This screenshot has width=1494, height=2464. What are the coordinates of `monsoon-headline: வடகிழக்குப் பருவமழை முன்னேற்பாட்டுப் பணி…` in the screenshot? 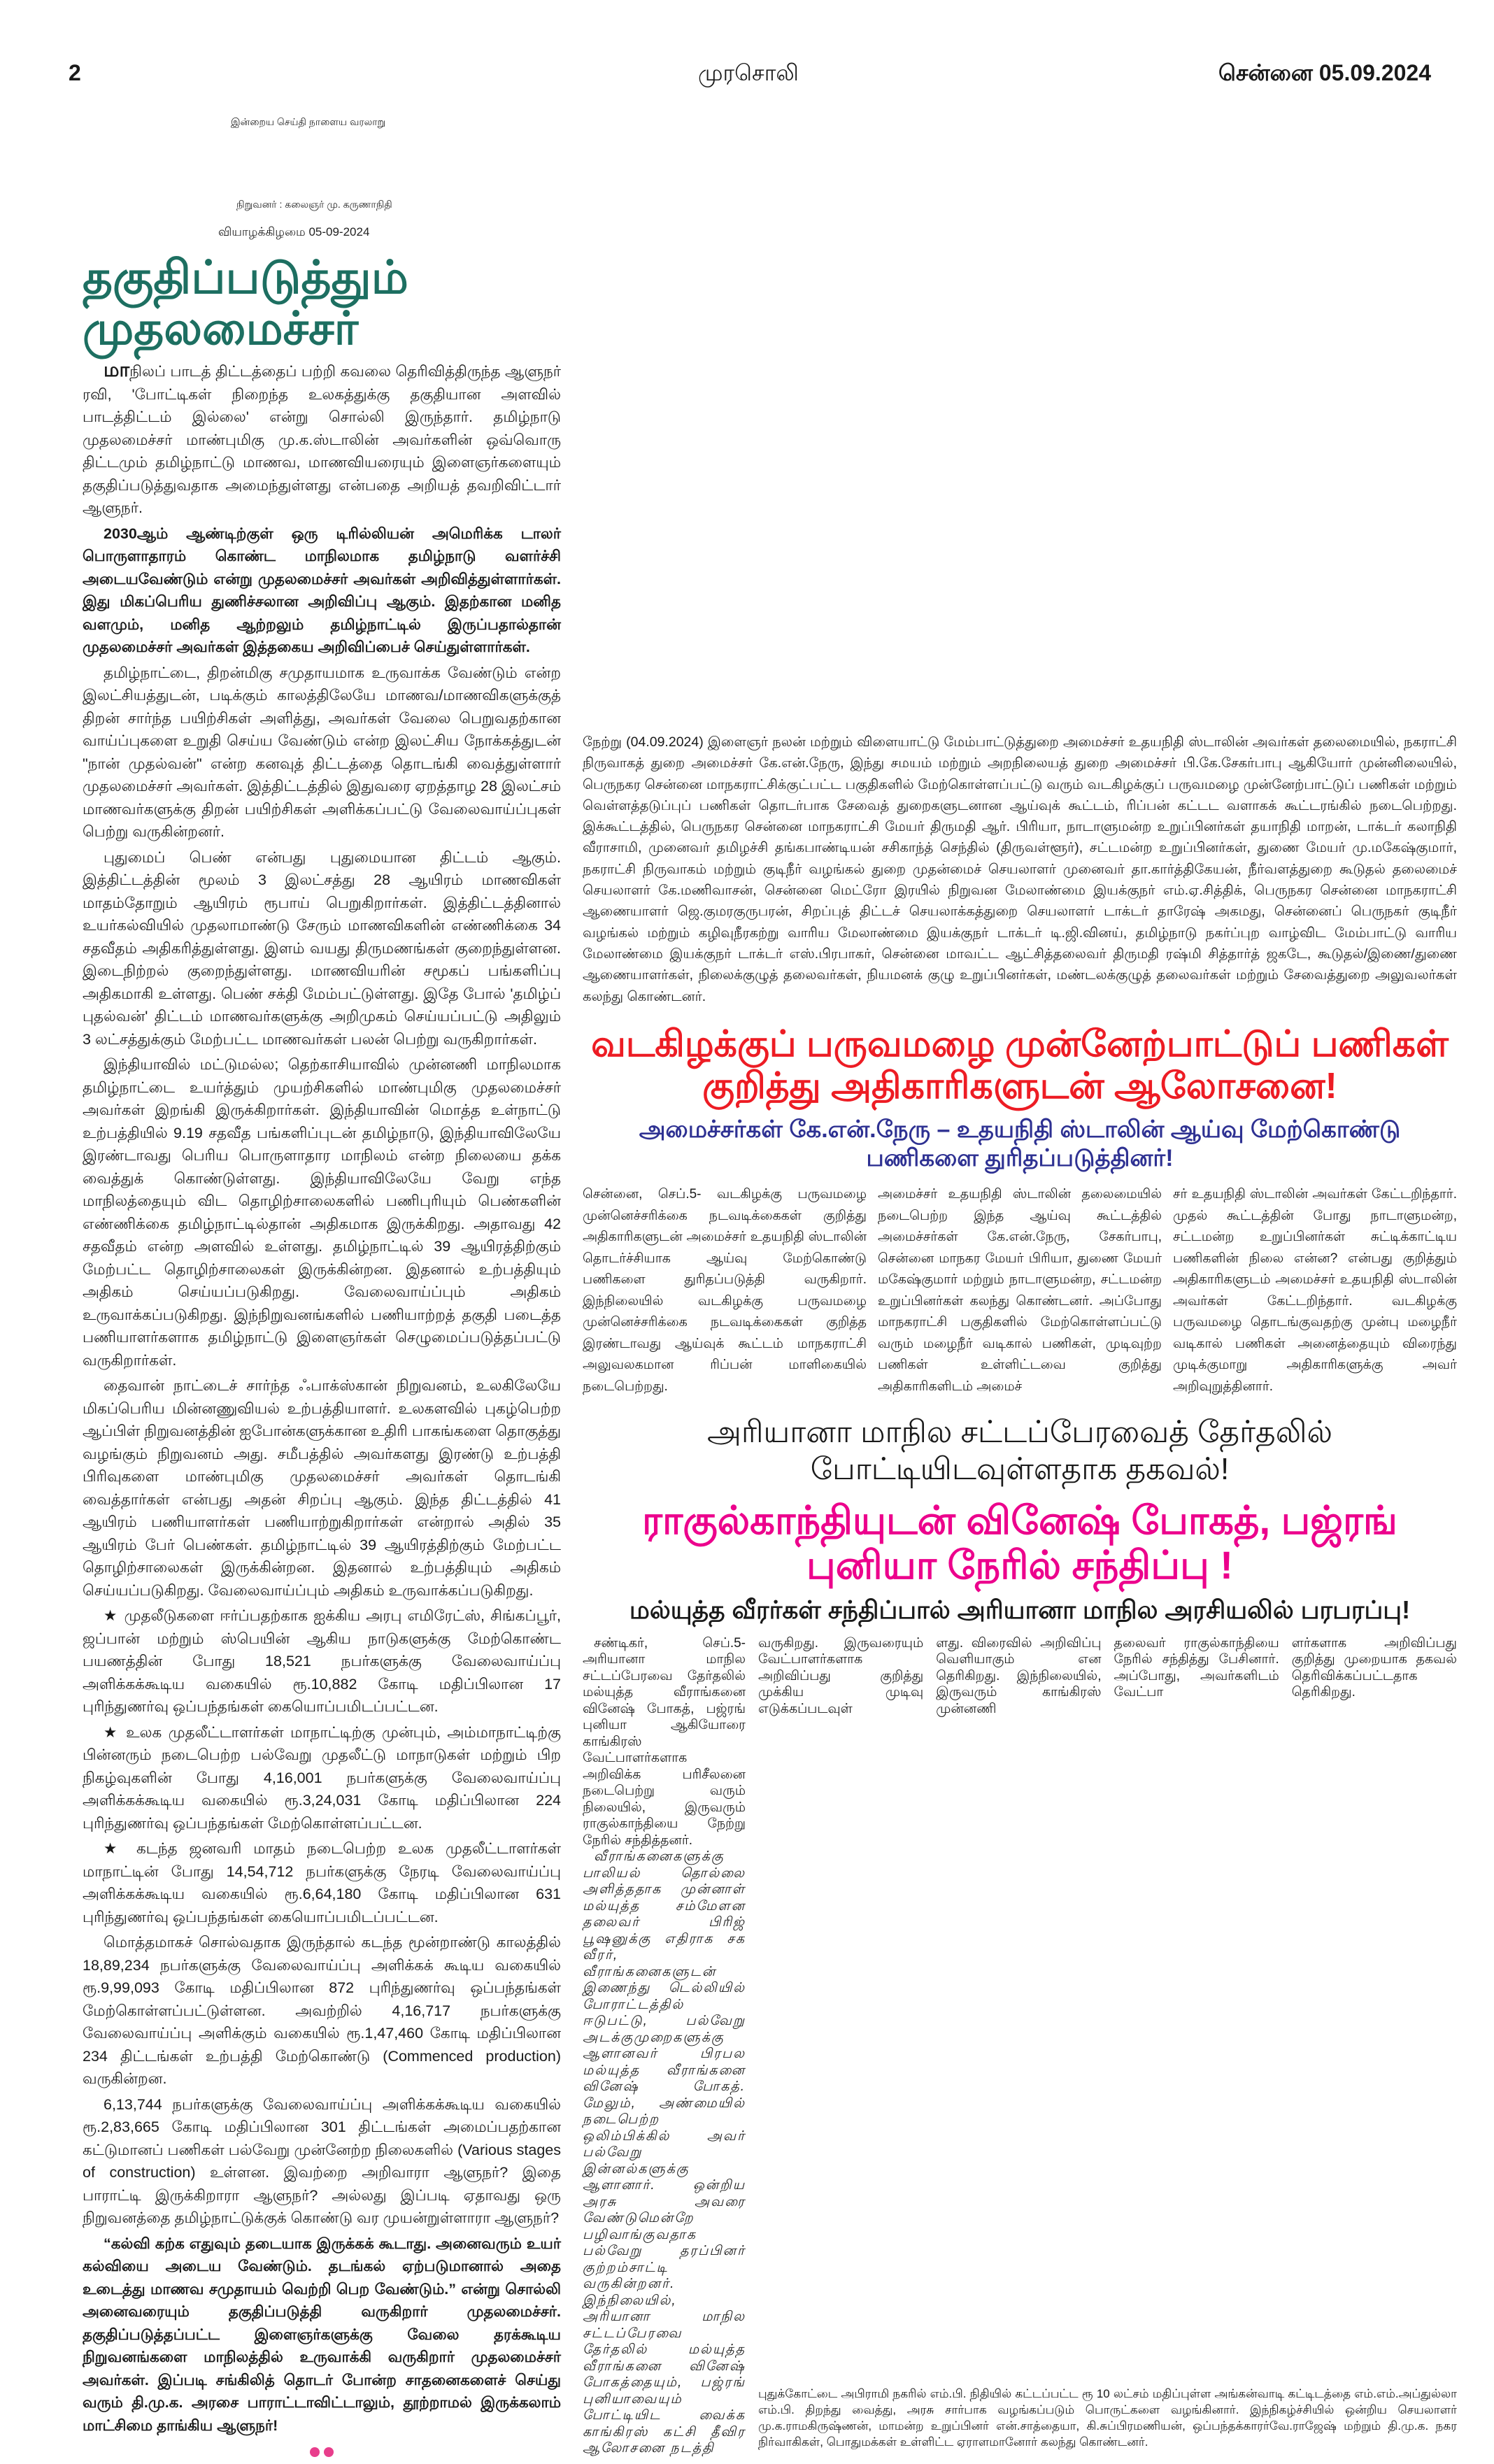 It's located at (1020, 1065).